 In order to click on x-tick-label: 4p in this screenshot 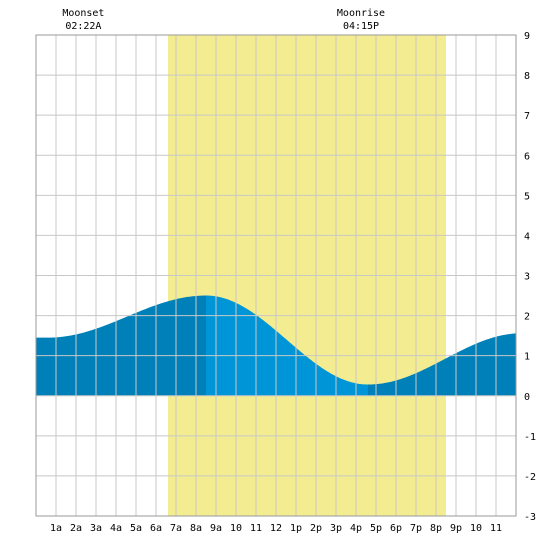, I will do `click(356, 528)`.